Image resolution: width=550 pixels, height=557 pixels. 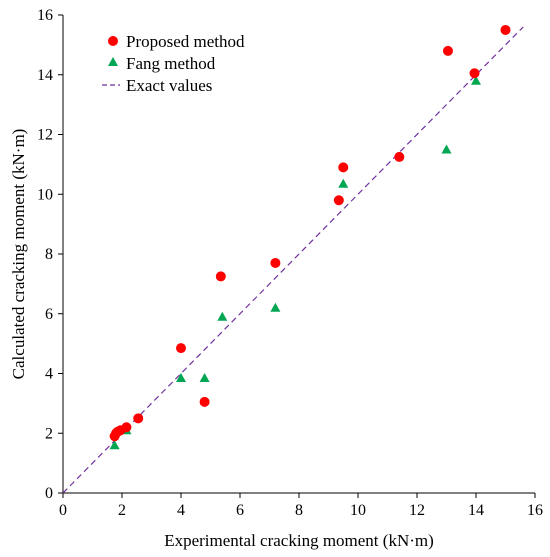 I want to click on y-tick-label: 12, so click(x=45, y=135).